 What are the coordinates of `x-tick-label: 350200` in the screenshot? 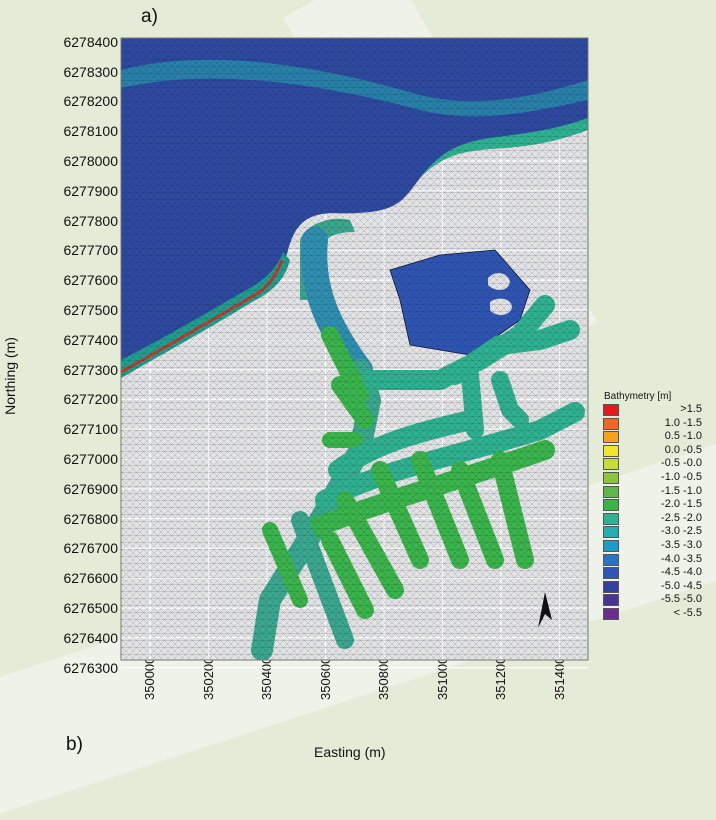 It's located at (208, 678).